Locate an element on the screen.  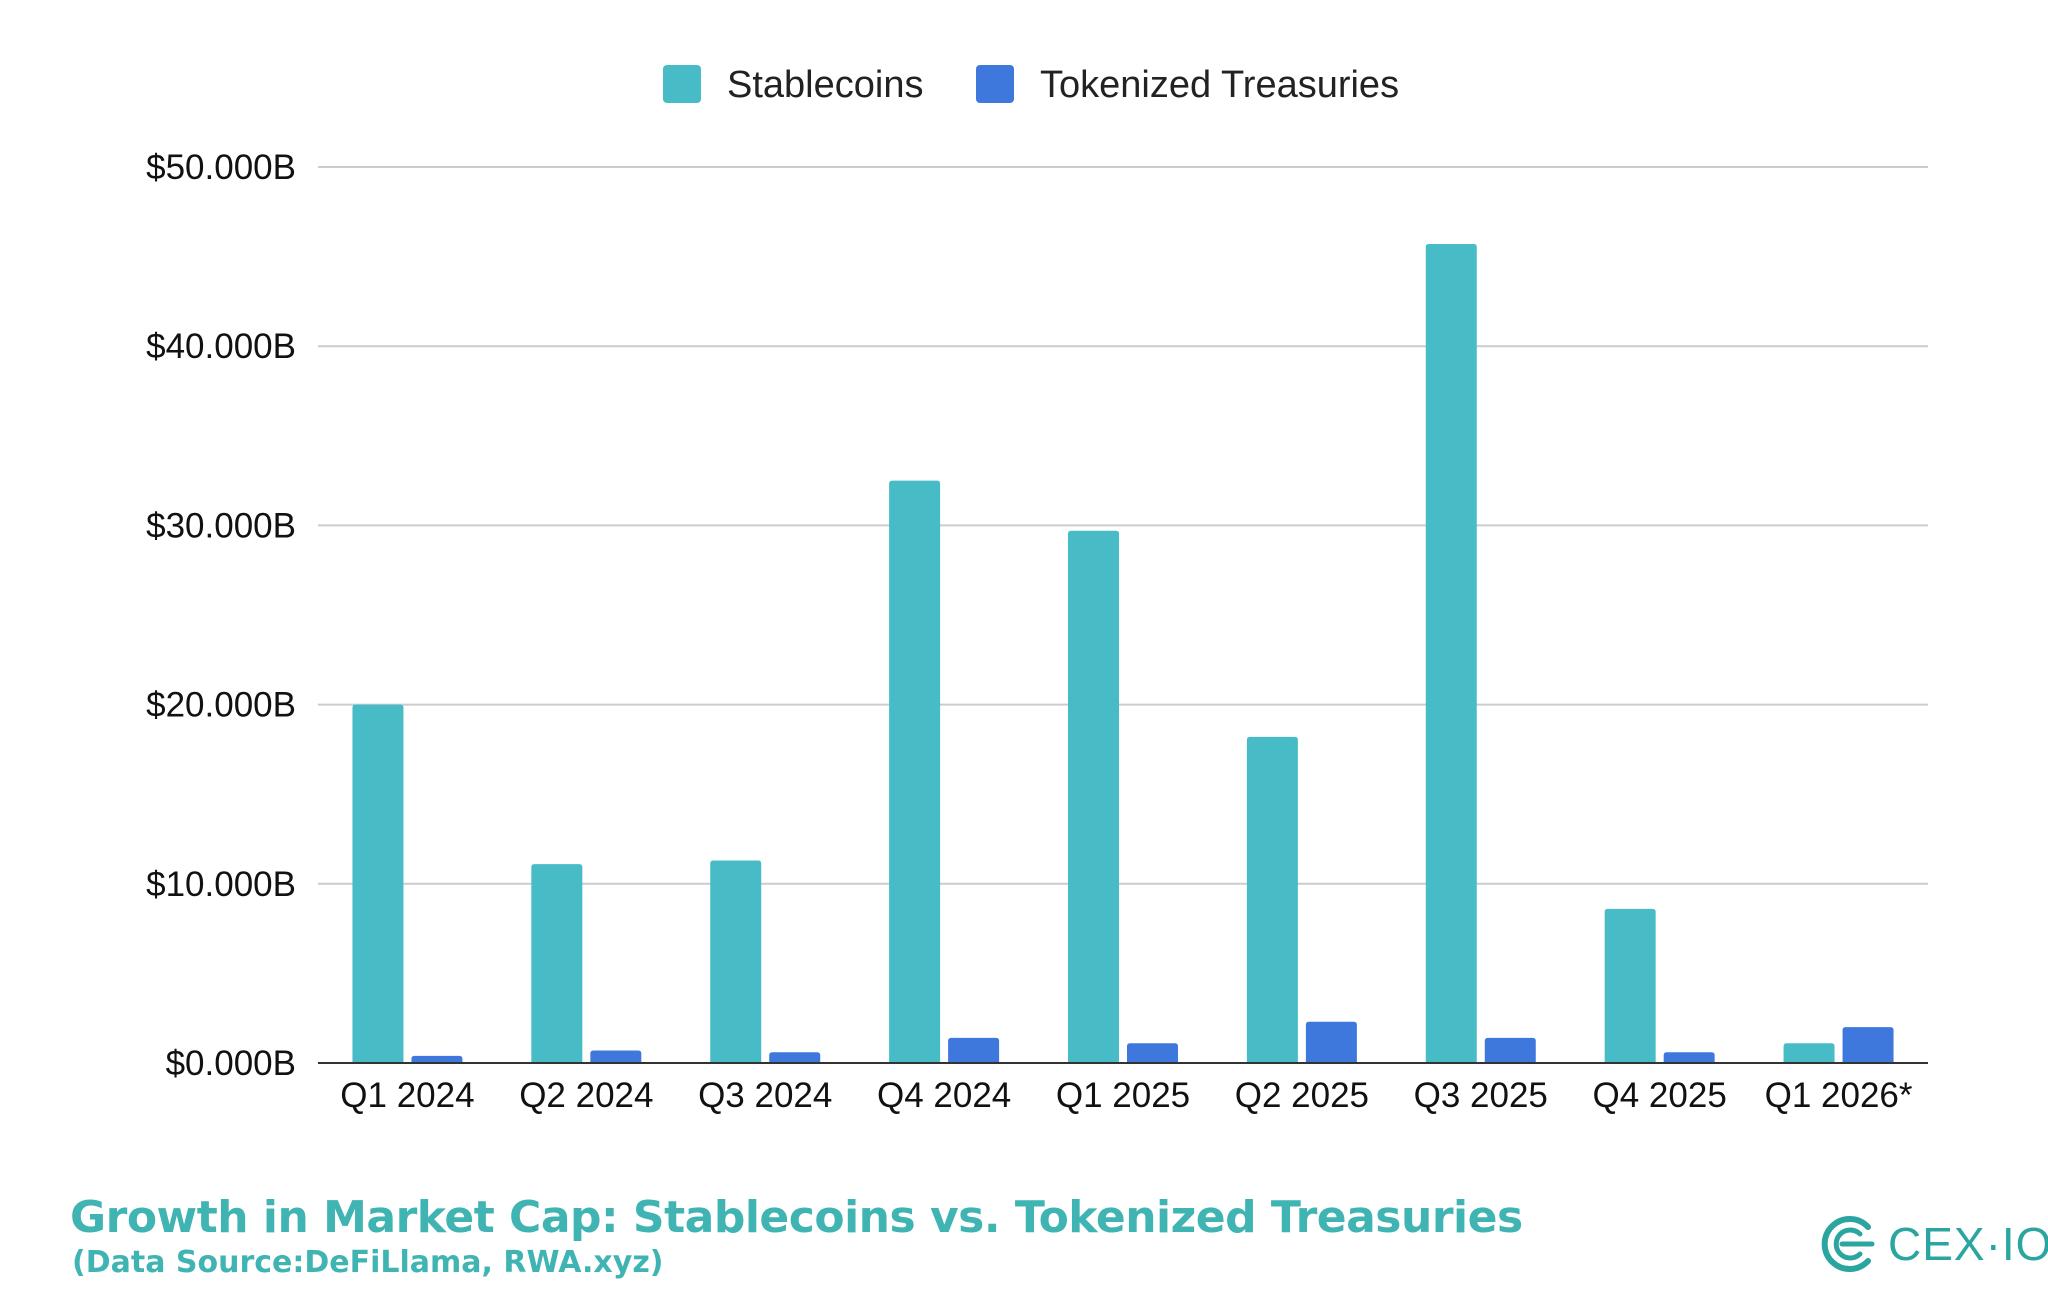
chart-subtitle: (Data Source:DeFiLlama, RWA.xyz) is located at coordinates (368, 1262).